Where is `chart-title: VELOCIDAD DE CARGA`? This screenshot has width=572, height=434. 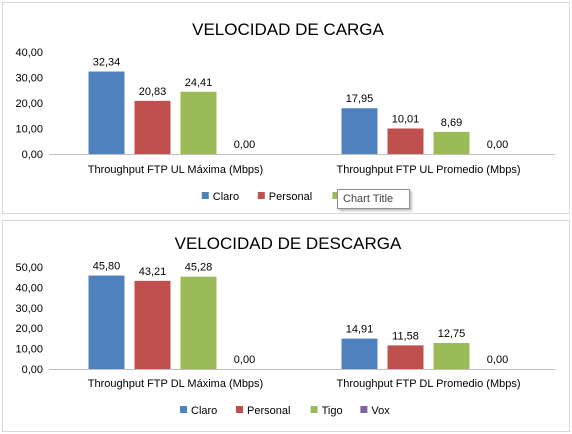 chart-title: VELOCIDAD DE CARGA is located at coordinates (288, 29).